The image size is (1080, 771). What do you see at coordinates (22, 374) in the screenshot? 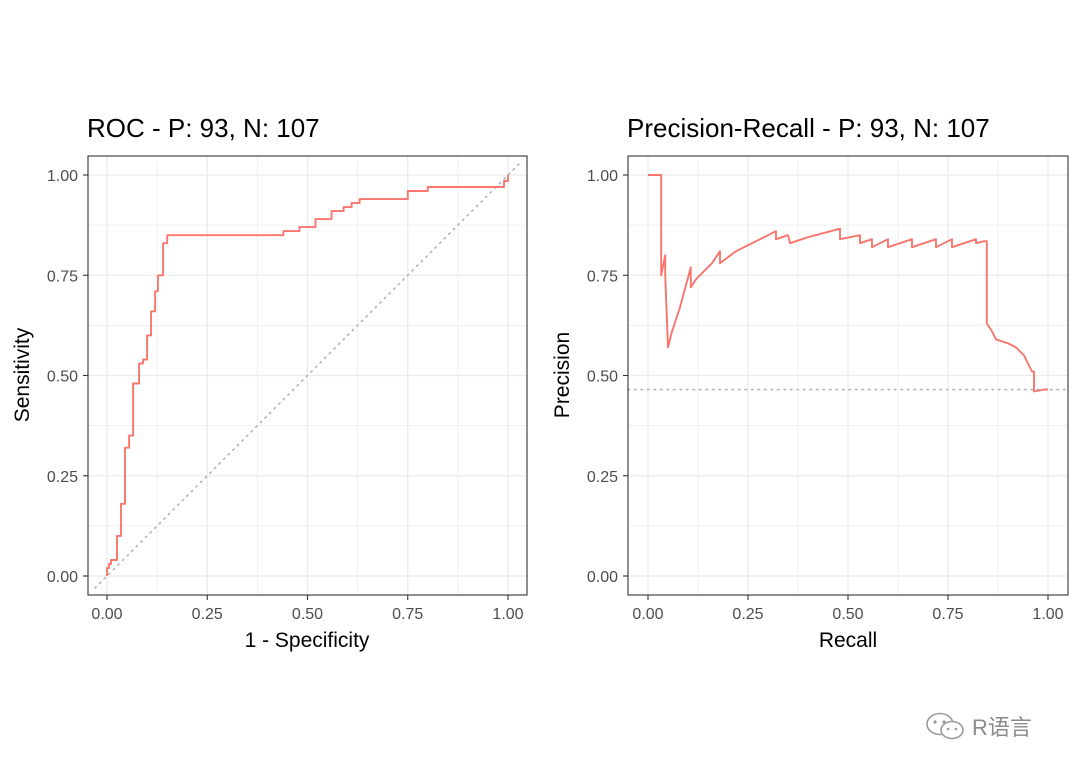
I see `roc-y-axis-title: Sensitivity` at bounding box center [22, 374].